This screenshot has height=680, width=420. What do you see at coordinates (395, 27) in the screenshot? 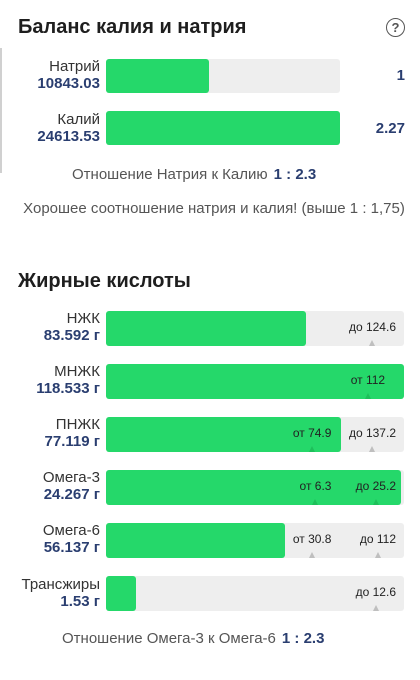
I see `help-icon: ?` at bounding box center [395, 27].